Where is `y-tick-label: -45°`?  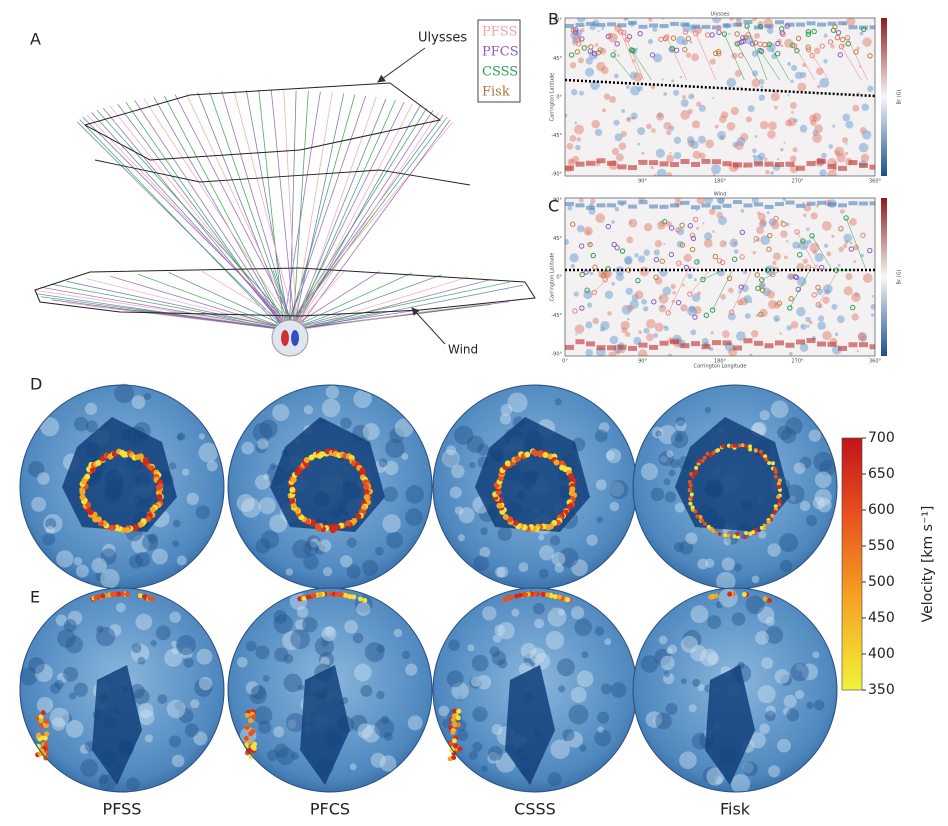 y-tick-label: -45° is located at coordinates (556, 136).